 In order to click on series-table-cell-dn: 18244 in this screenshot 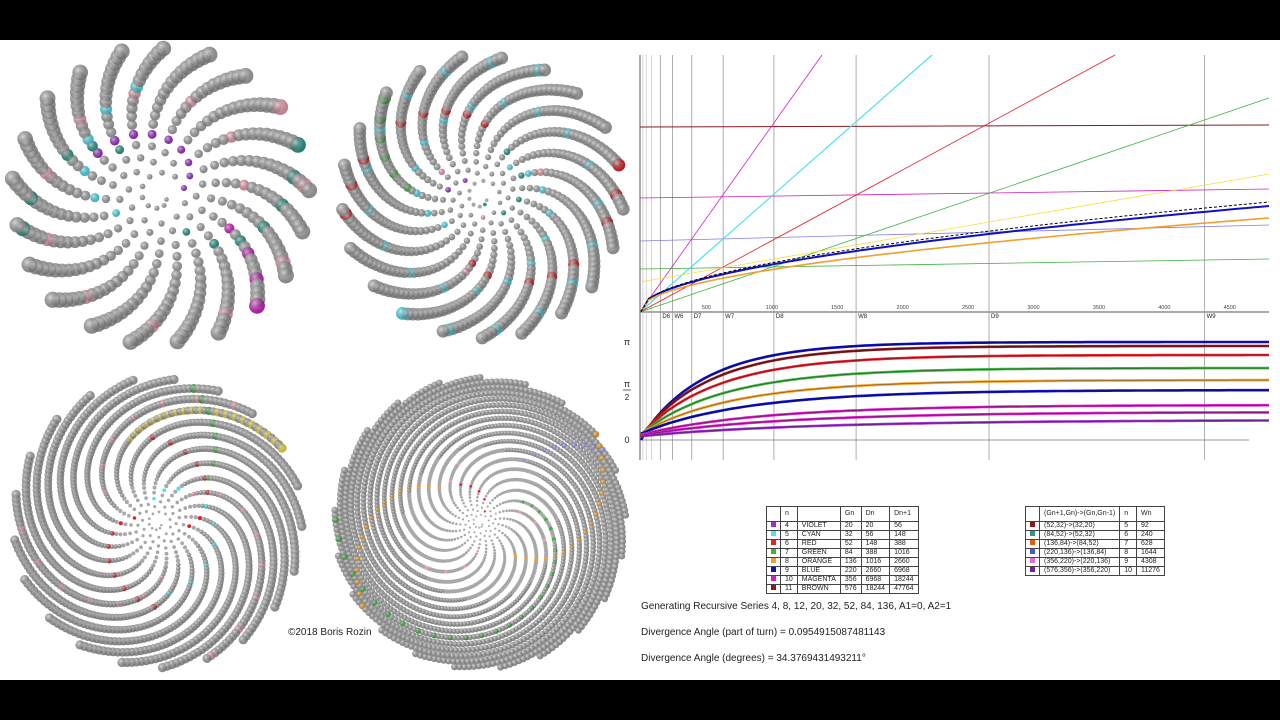, I will do `click(875, 589)`.